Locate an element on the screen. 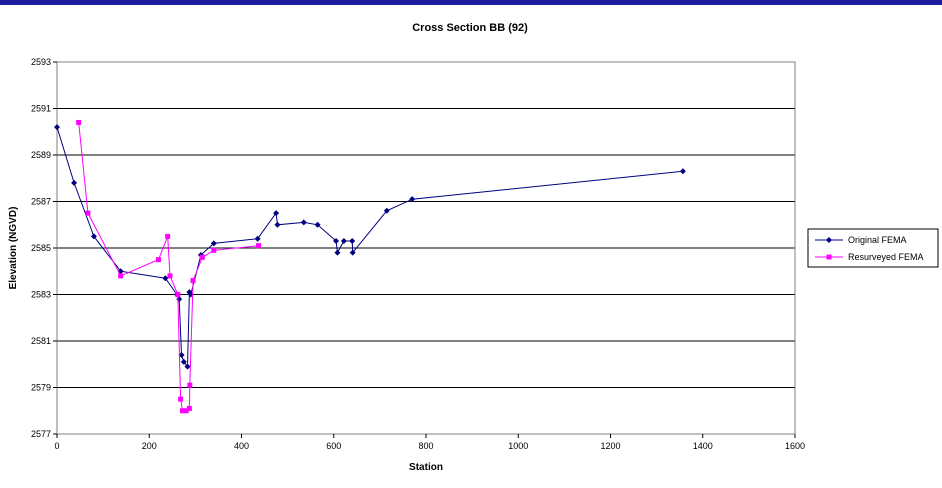 This screenshot has height=488, width=942. series-line-resurveyed is located at coordinates (168, 267).